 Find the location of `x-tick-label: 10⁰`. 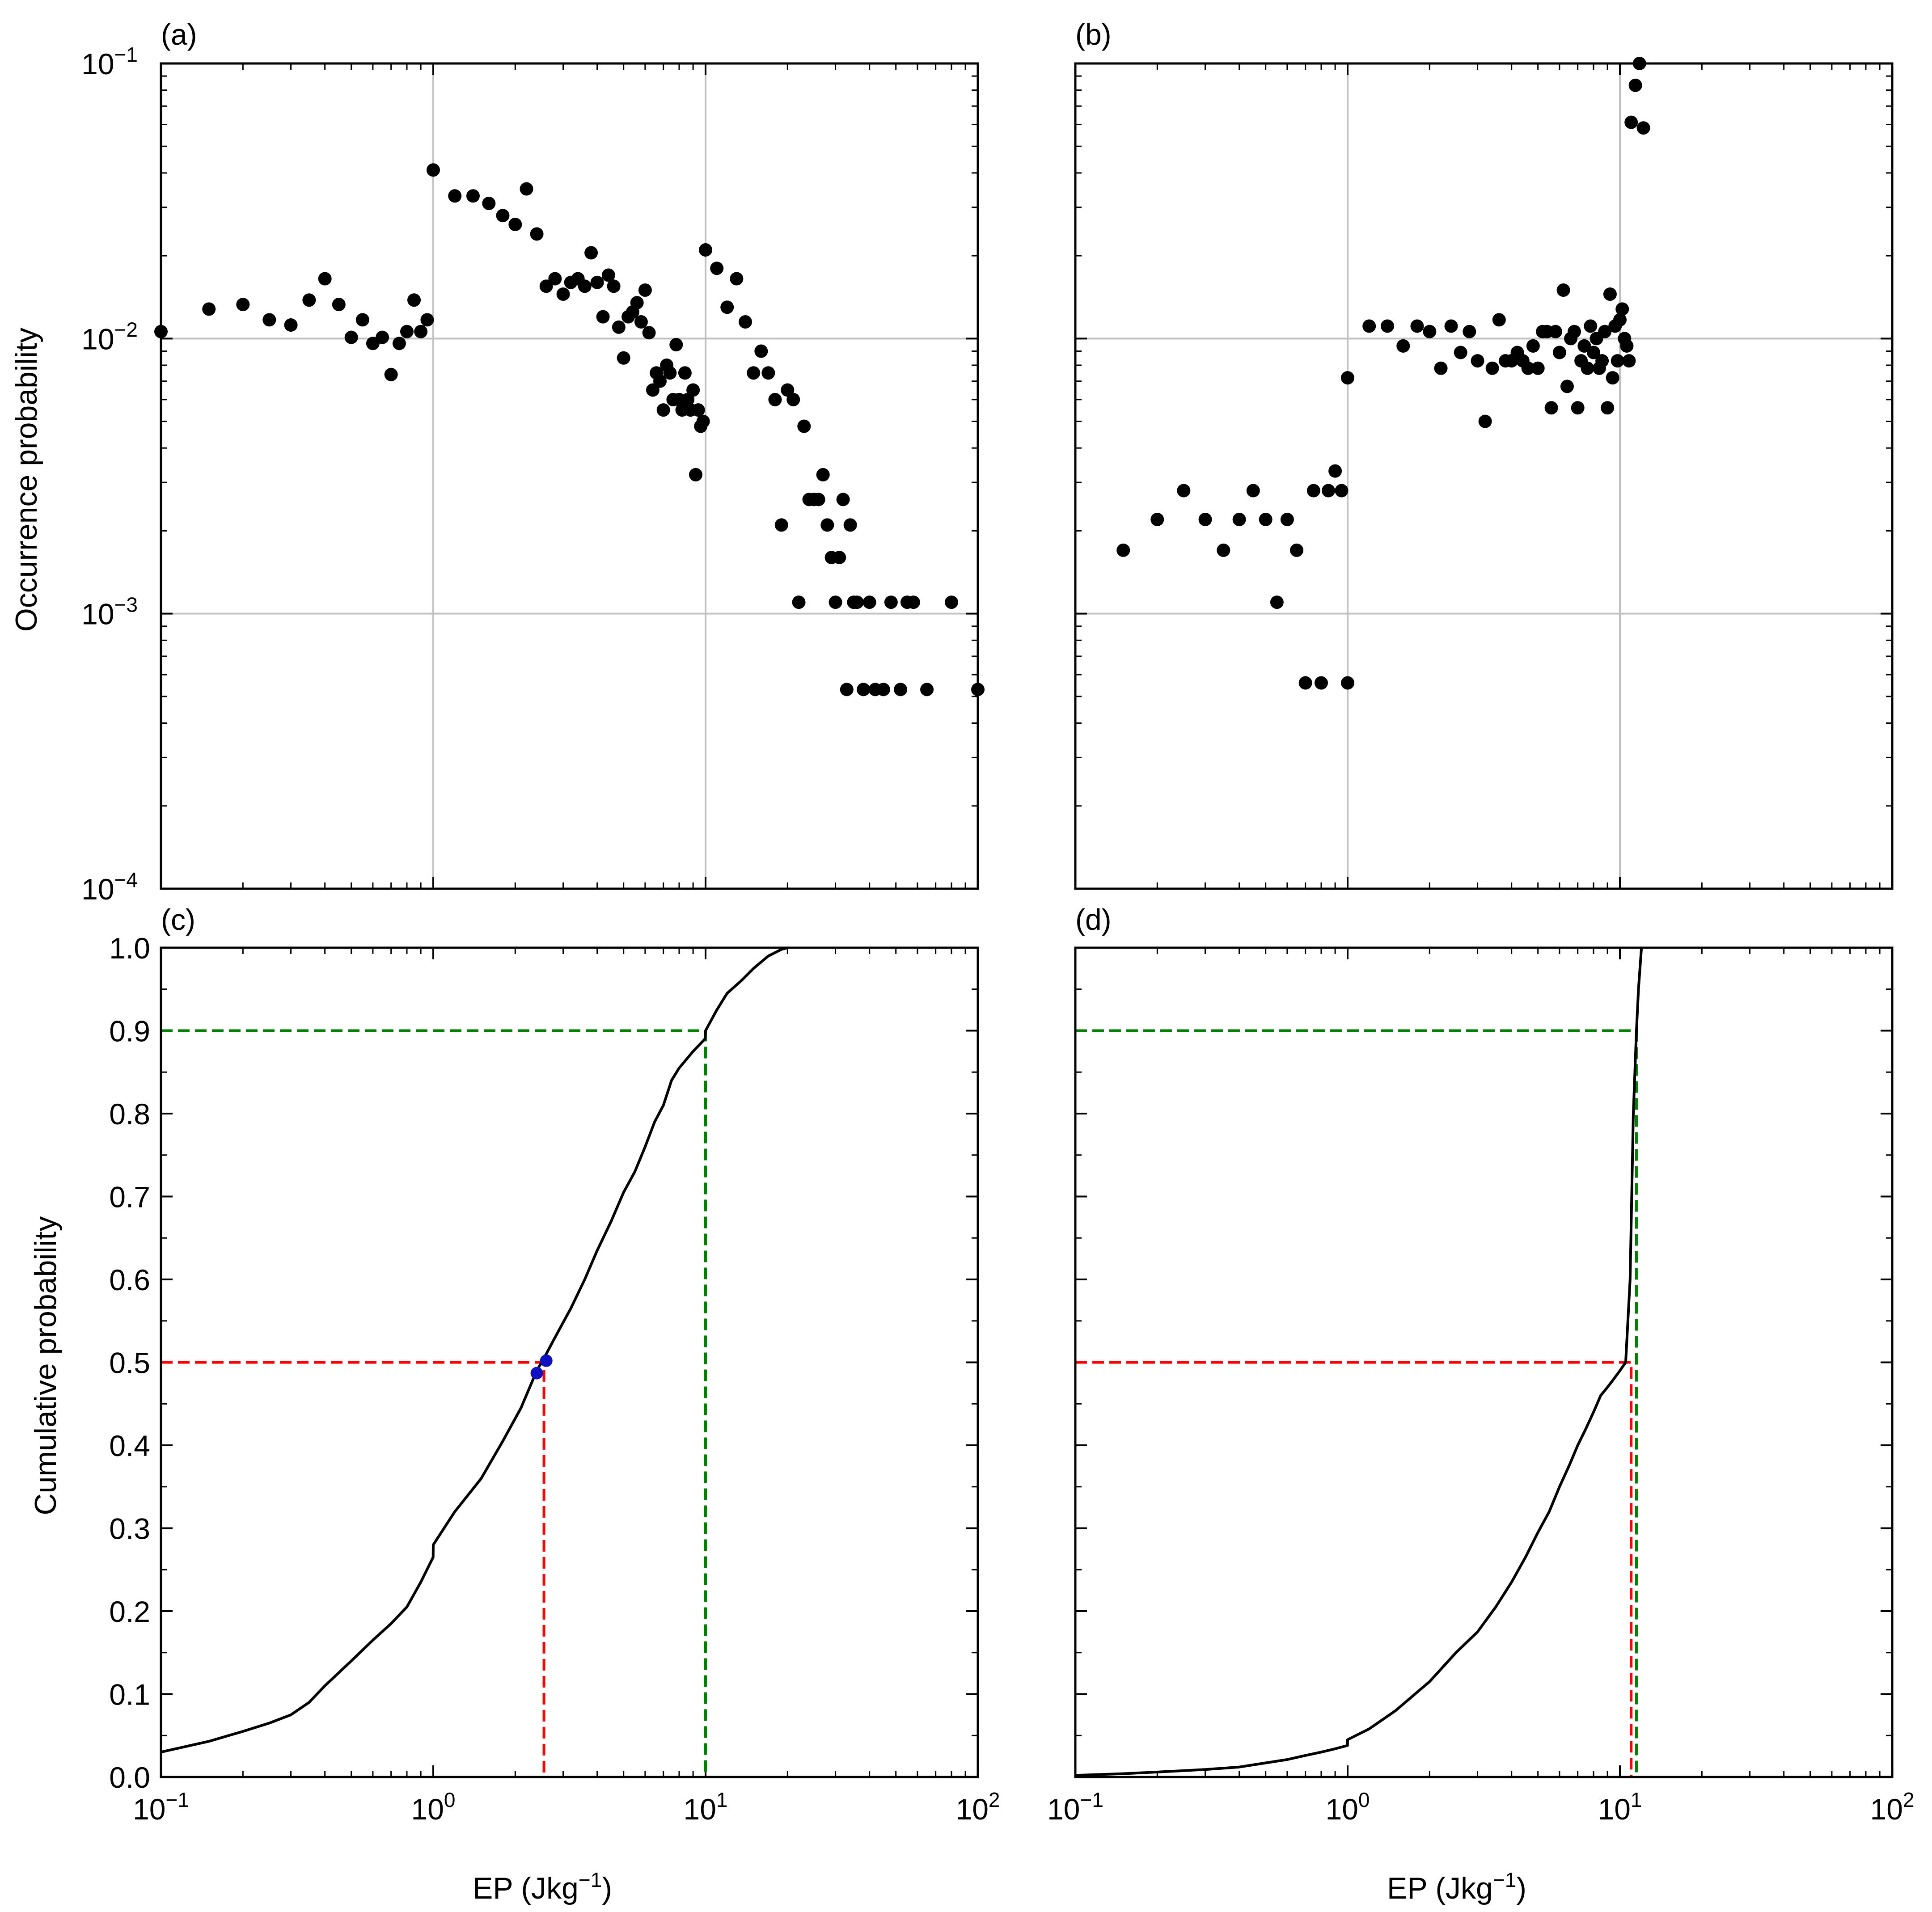

x-tick-label: 10⁰ is located at coordinates (433, 1807).